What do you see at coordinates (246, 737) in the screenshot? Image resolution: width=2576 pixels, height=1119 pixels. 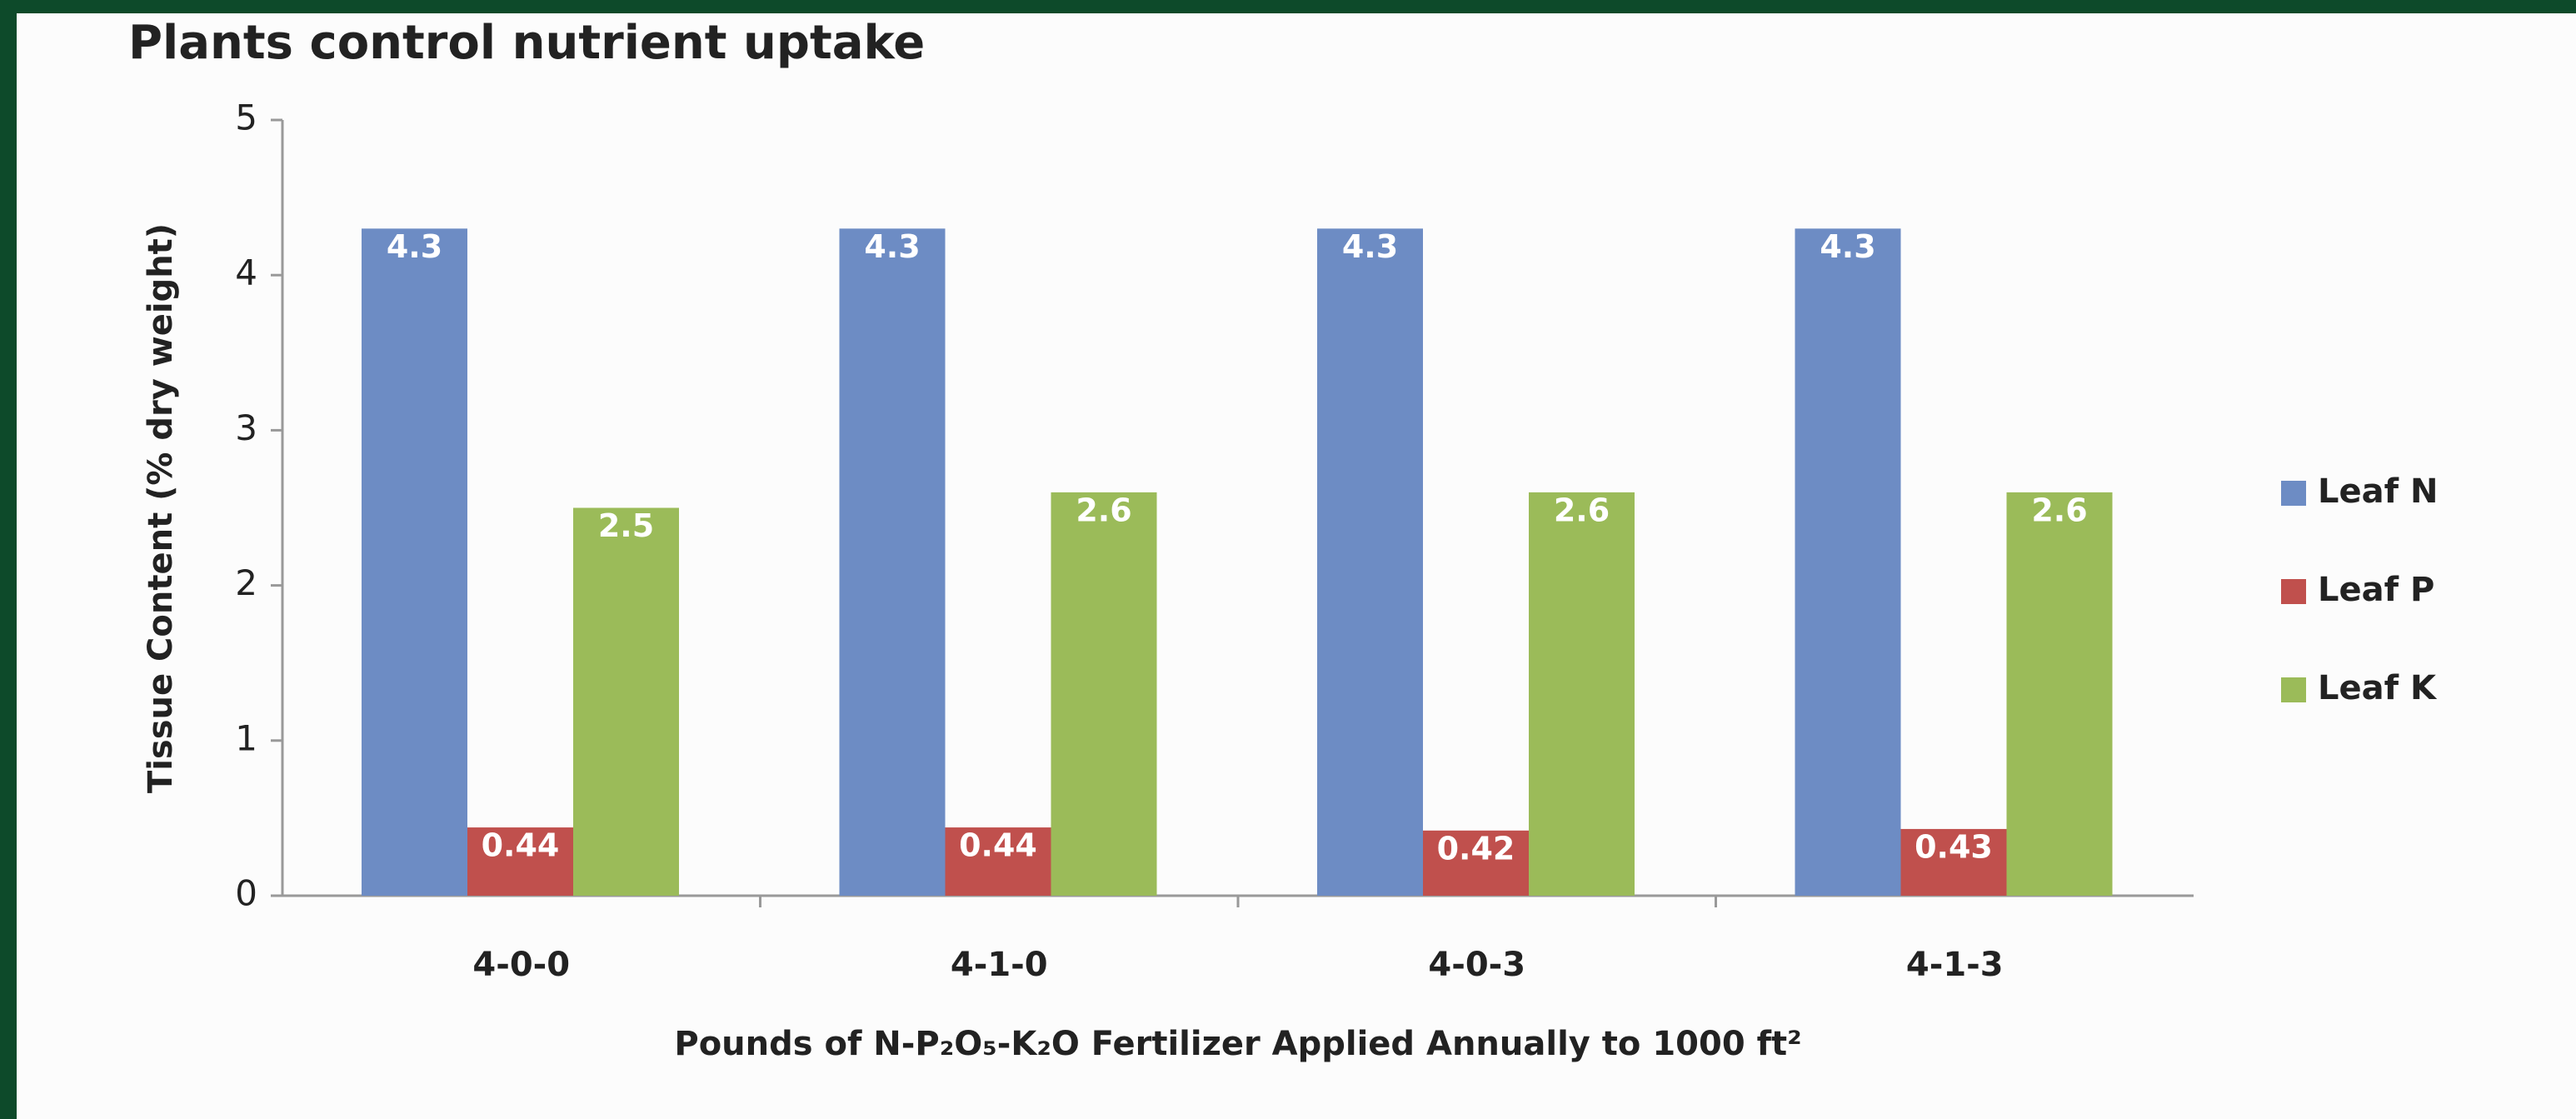 I see `y-tick-label: 1` at bounding box center [246, 737].